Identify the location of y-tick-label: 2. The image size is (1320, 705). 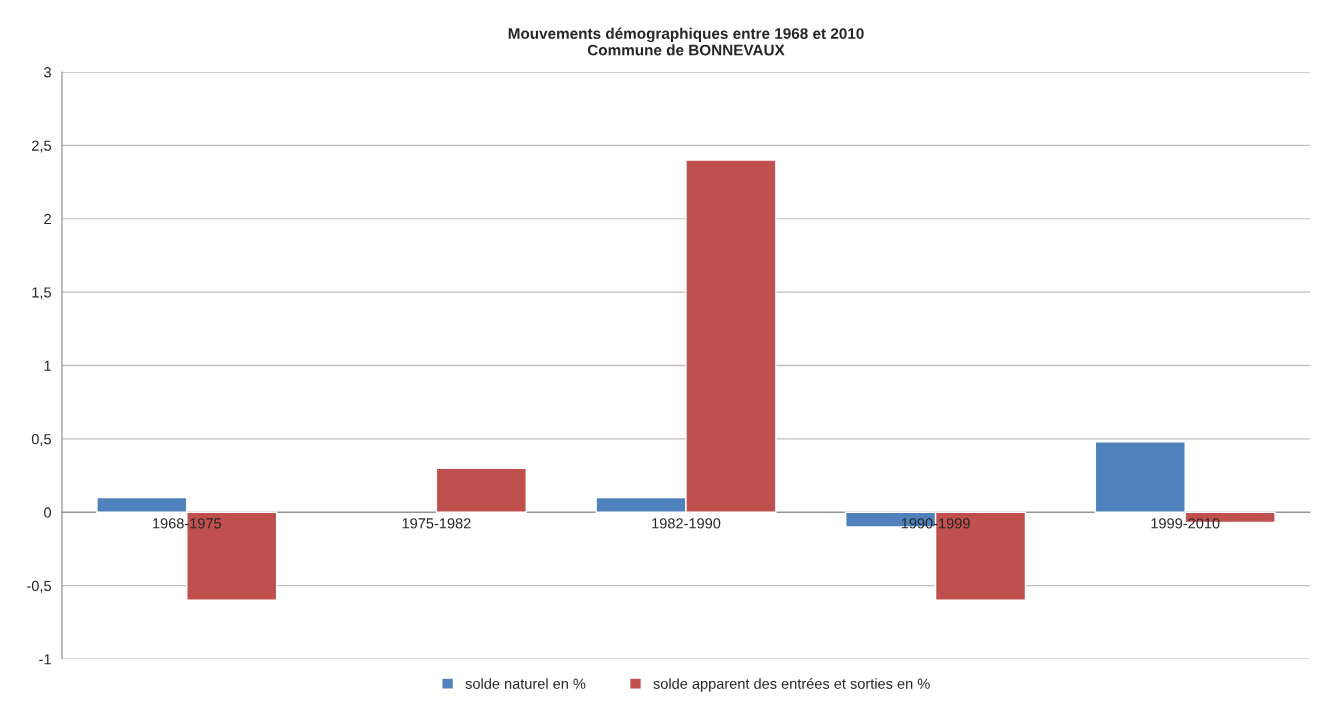
(47, 219).